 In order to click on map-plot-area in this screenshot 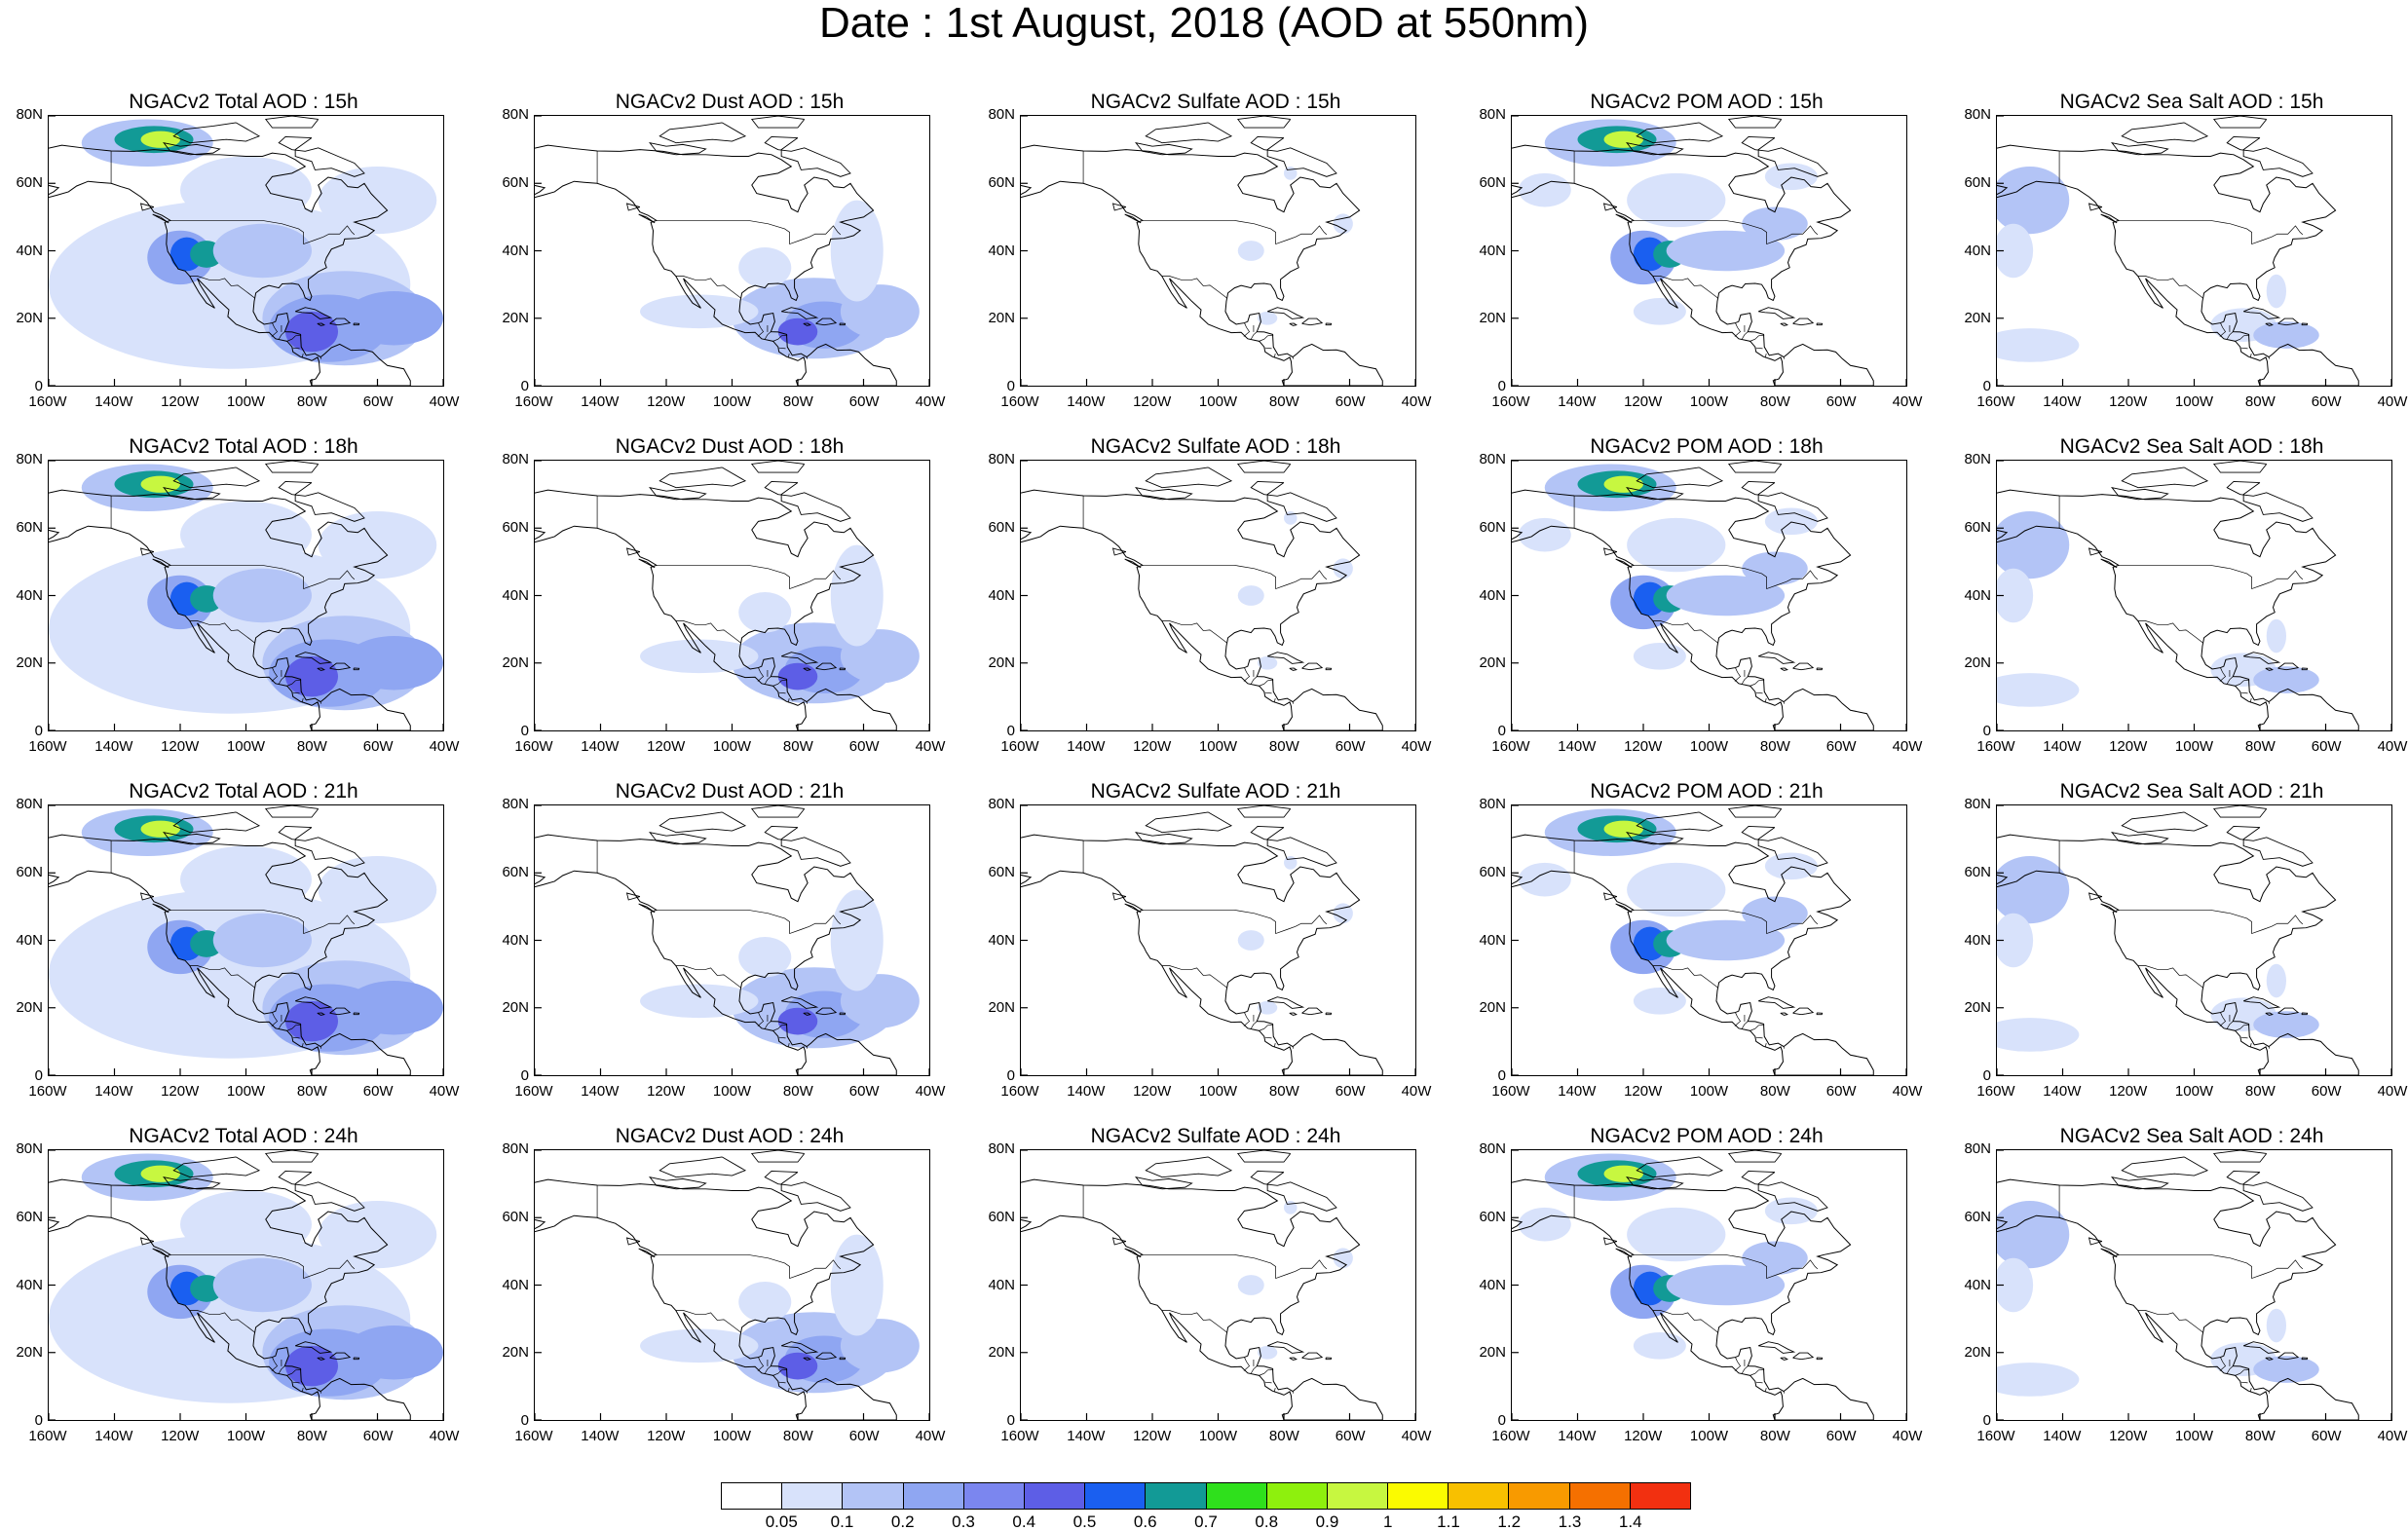, I will do `click(2194, 940)`.